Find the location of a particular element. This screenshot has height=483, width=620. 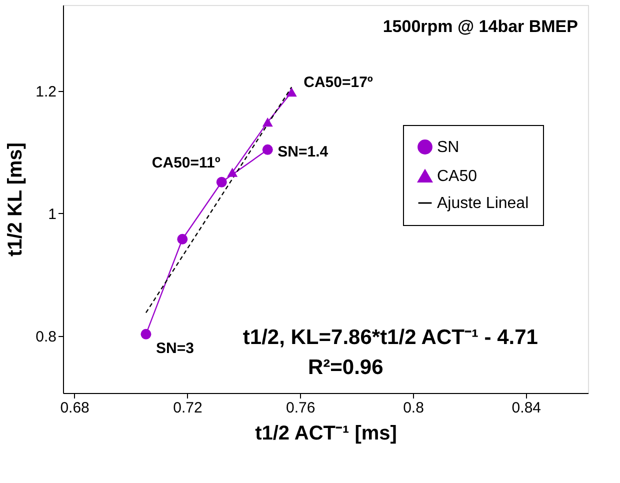

x-tick-label: 0.68 is located at coordinates (75, 408).